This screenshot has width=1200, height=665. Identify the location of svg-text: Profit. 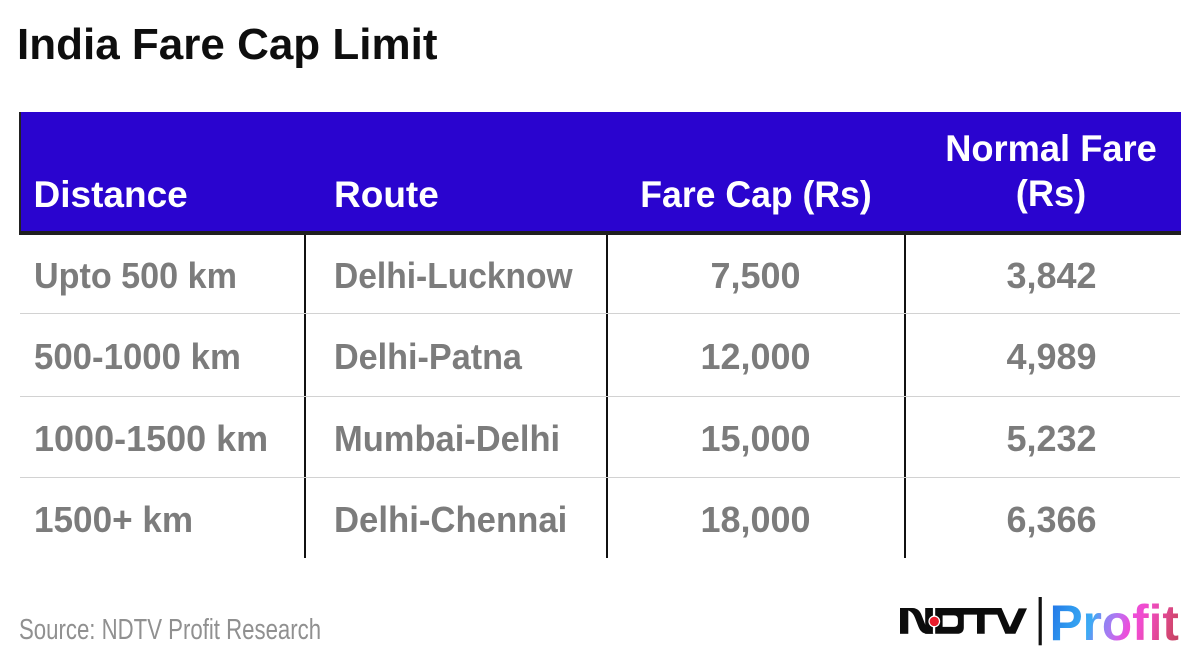
(1114, 622).